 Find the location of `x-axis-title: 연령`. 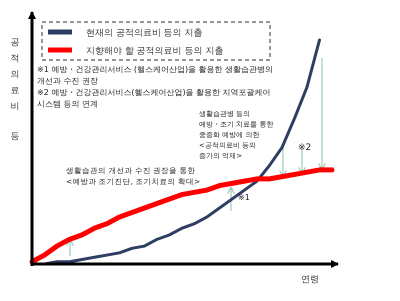

x-axis-title: 연령 is located at coordinates (310, 280).